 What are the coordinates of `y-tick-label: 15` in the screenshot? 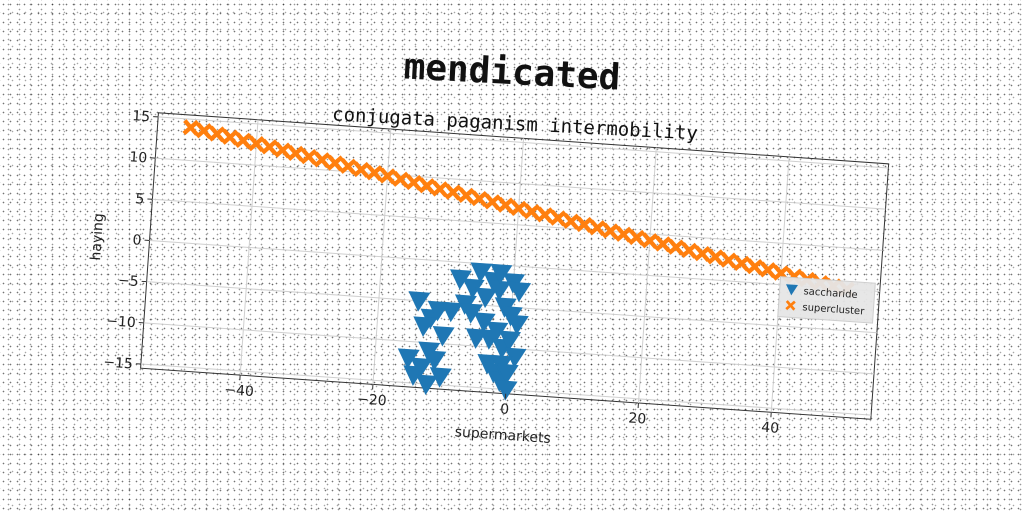 It's located at (141, 116).